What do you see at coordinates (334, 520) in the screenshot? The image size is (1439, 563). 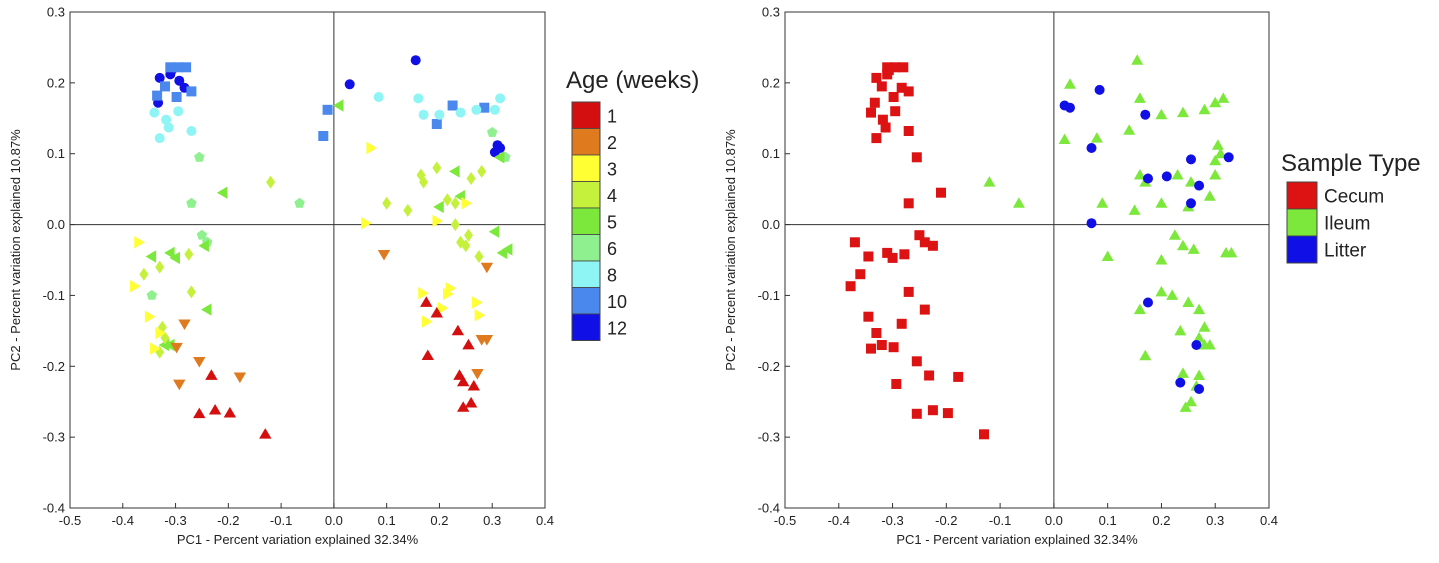 I see `x-tick-label: 0.0` at bounding box center [334, 520].